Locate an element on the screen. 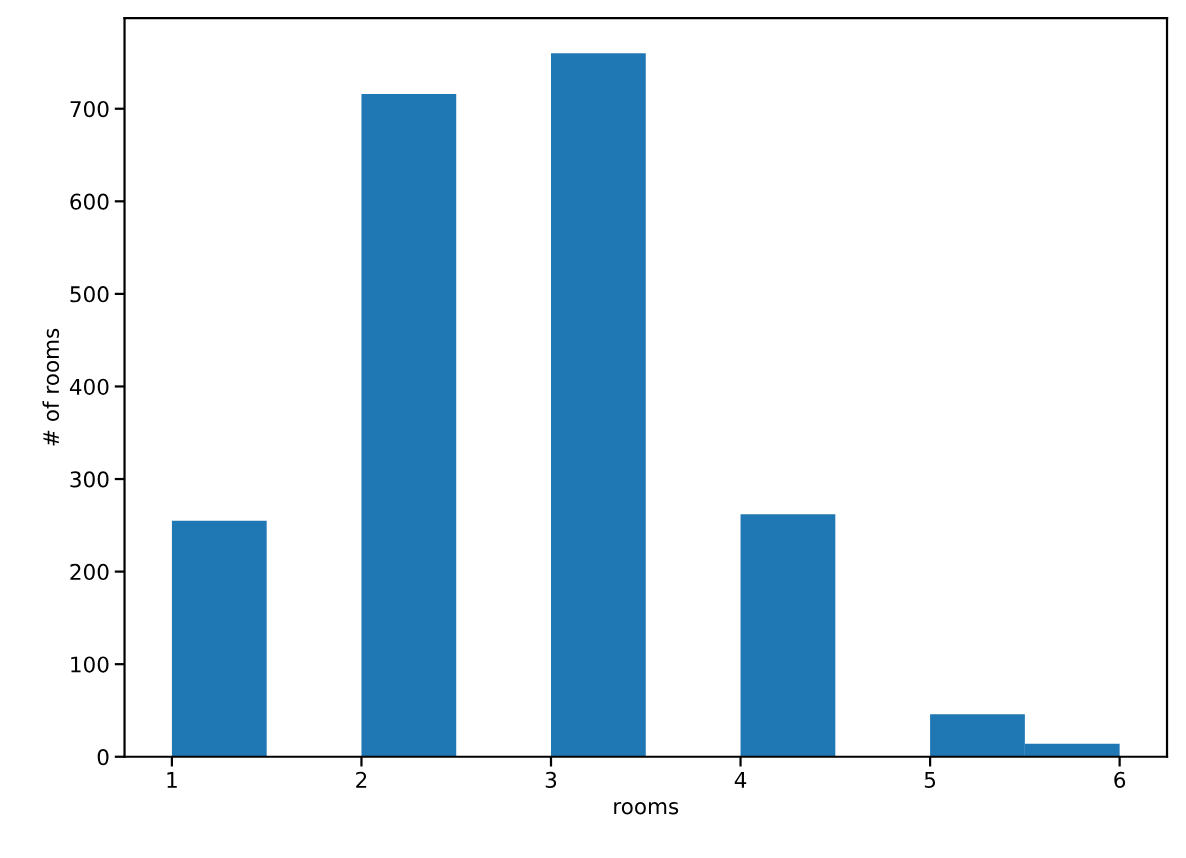 The height and width of the screenshot is (858, 1186). x-tick-label: 2 is located at coordinates (361, 779).